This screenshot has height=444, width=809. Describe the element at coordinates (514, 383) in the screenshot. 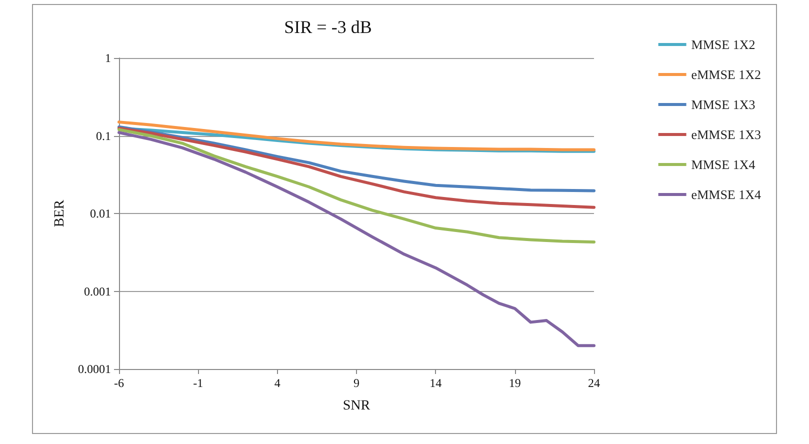

I see `x-tick-label: 19` at that location.